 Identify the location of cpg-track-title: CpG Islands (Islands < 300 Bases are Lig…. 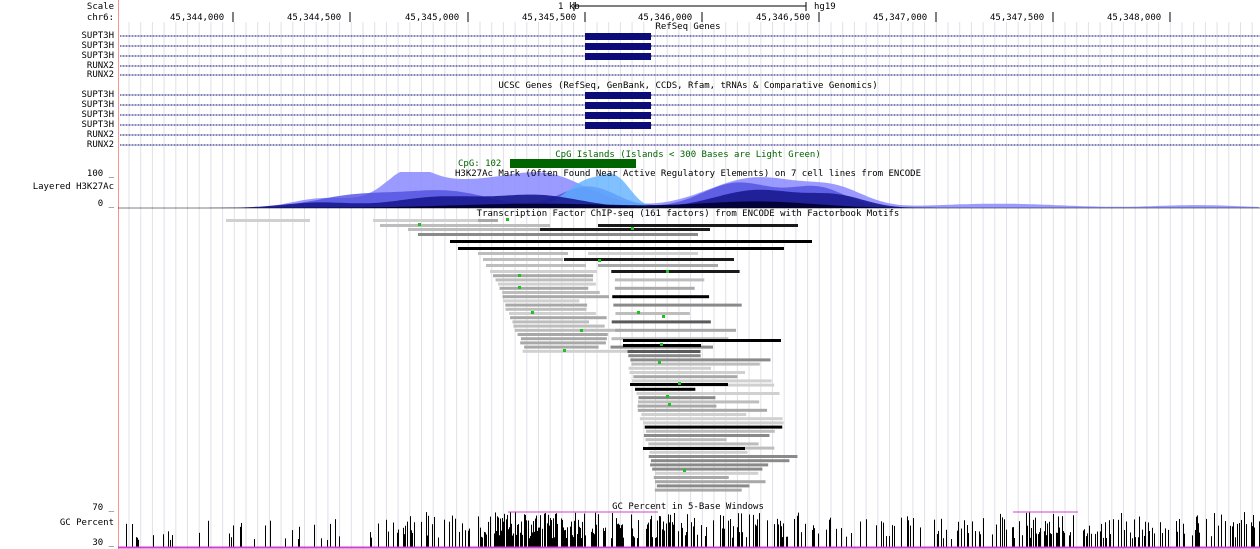
(688, 155).